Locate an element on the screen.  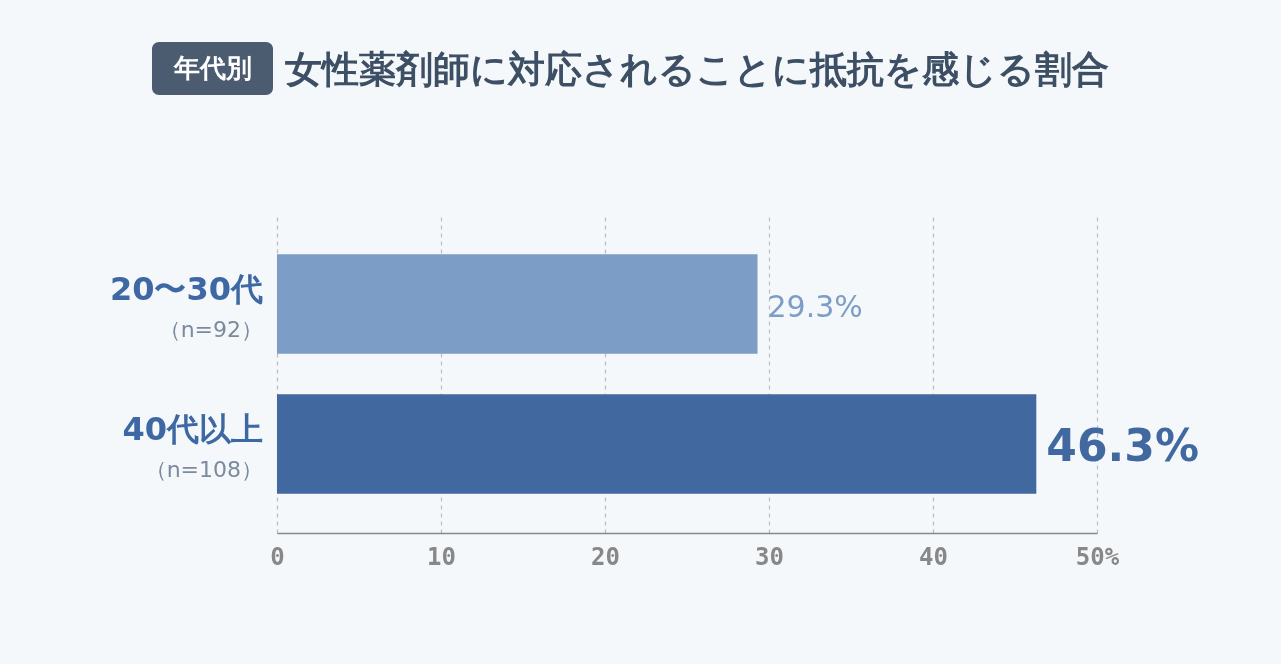
x-tick-label: 10 is located at coordinates (441, 556).